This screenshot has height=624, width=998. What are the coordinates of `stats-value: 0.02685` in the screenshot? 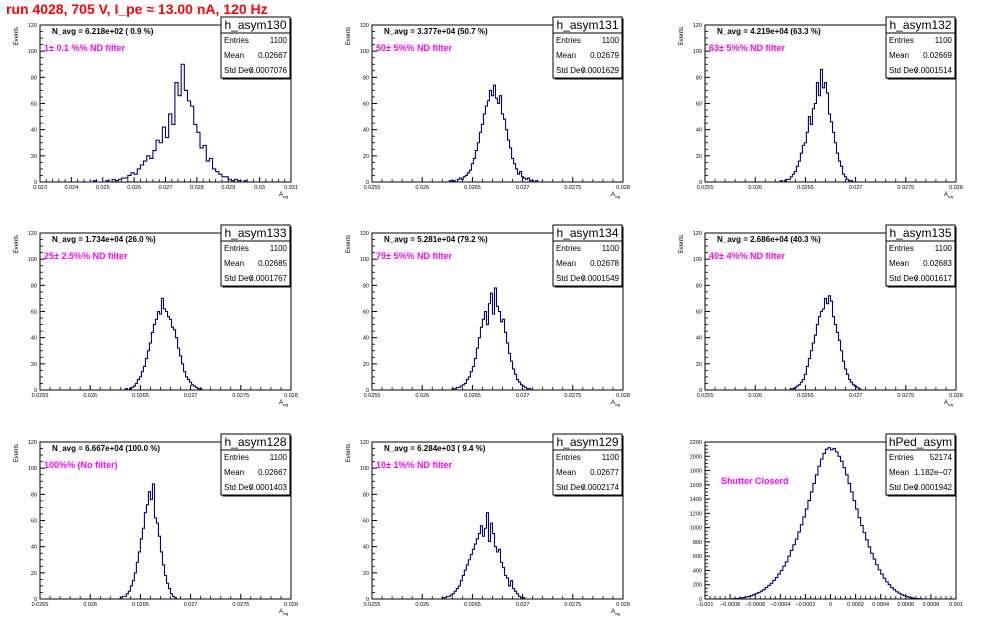 It's located at (272, 263).